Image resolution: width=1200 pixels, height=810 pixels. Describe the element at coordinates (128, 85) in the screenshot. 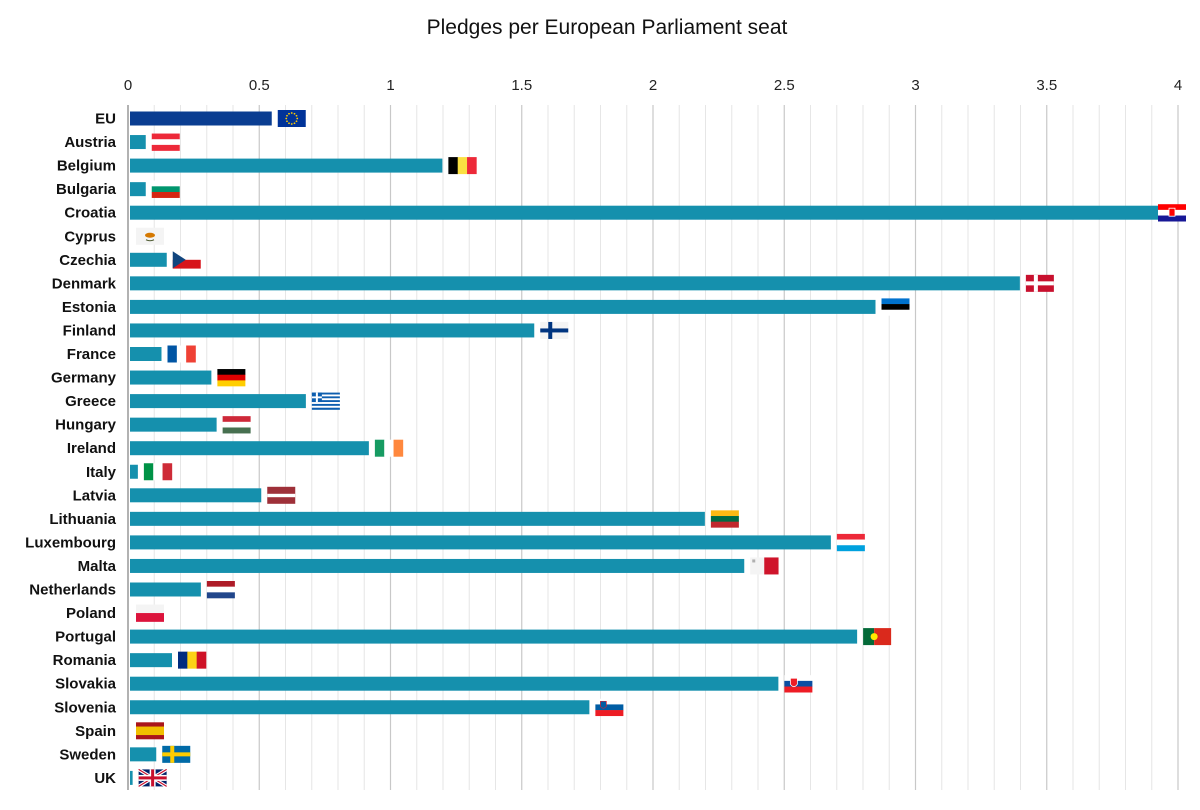

I see `x-tick-label: 0` at that location.